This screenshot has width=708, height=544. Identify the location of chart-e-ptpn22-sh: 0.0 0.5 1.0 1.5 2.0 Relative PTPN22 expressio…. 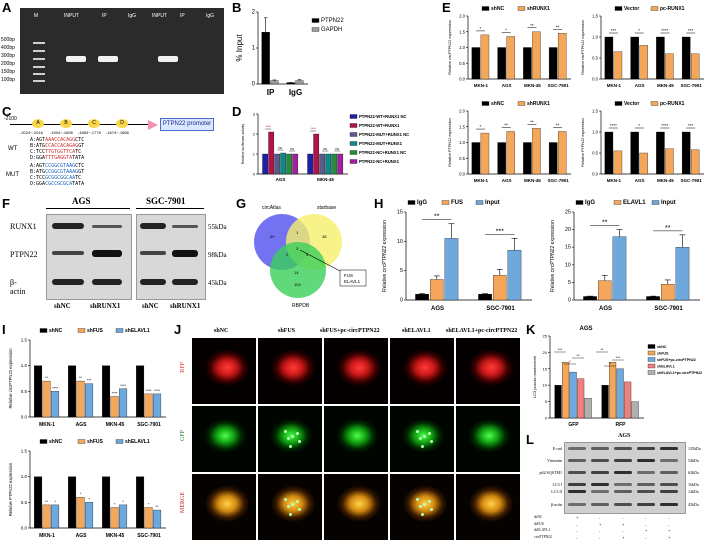
(509, 142).